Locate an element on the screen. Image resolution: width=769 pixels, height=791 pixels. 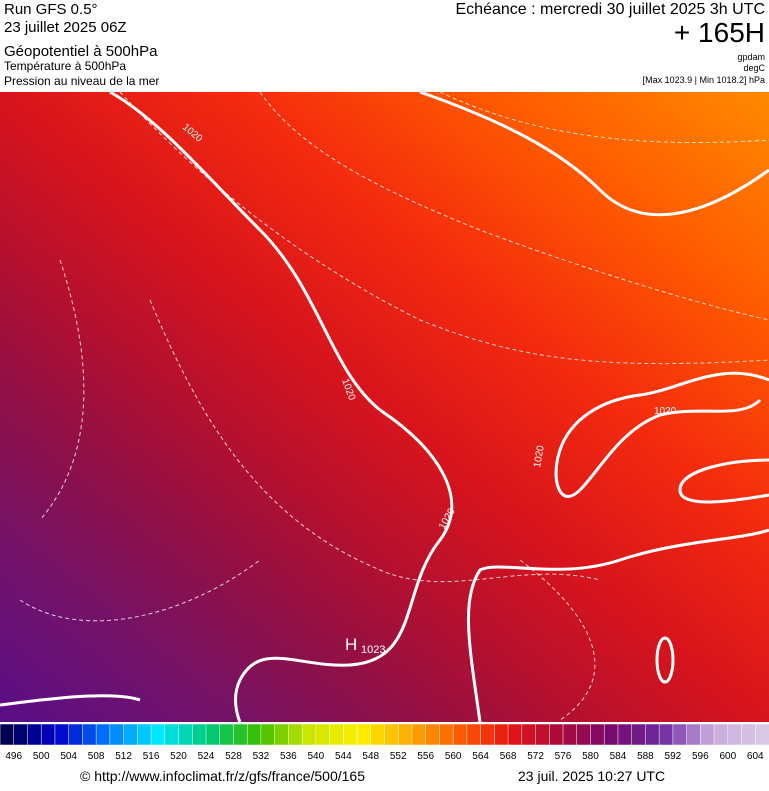
forecast-step: + 165H is located at coordinates (719, 32).